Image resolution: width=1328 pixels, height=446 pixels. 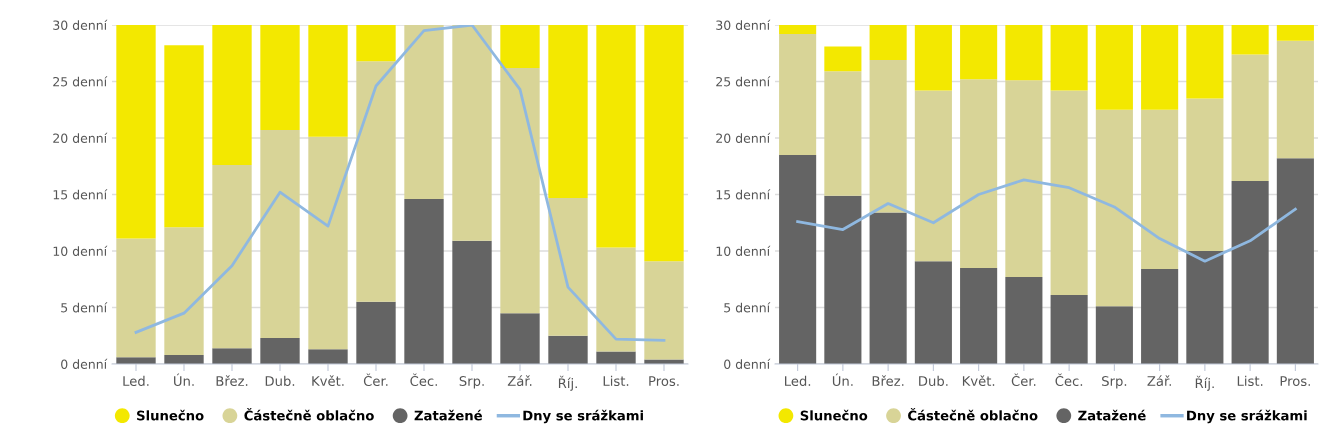 I want to click on x-tick-label: Květ., so click(x=328, y=381).